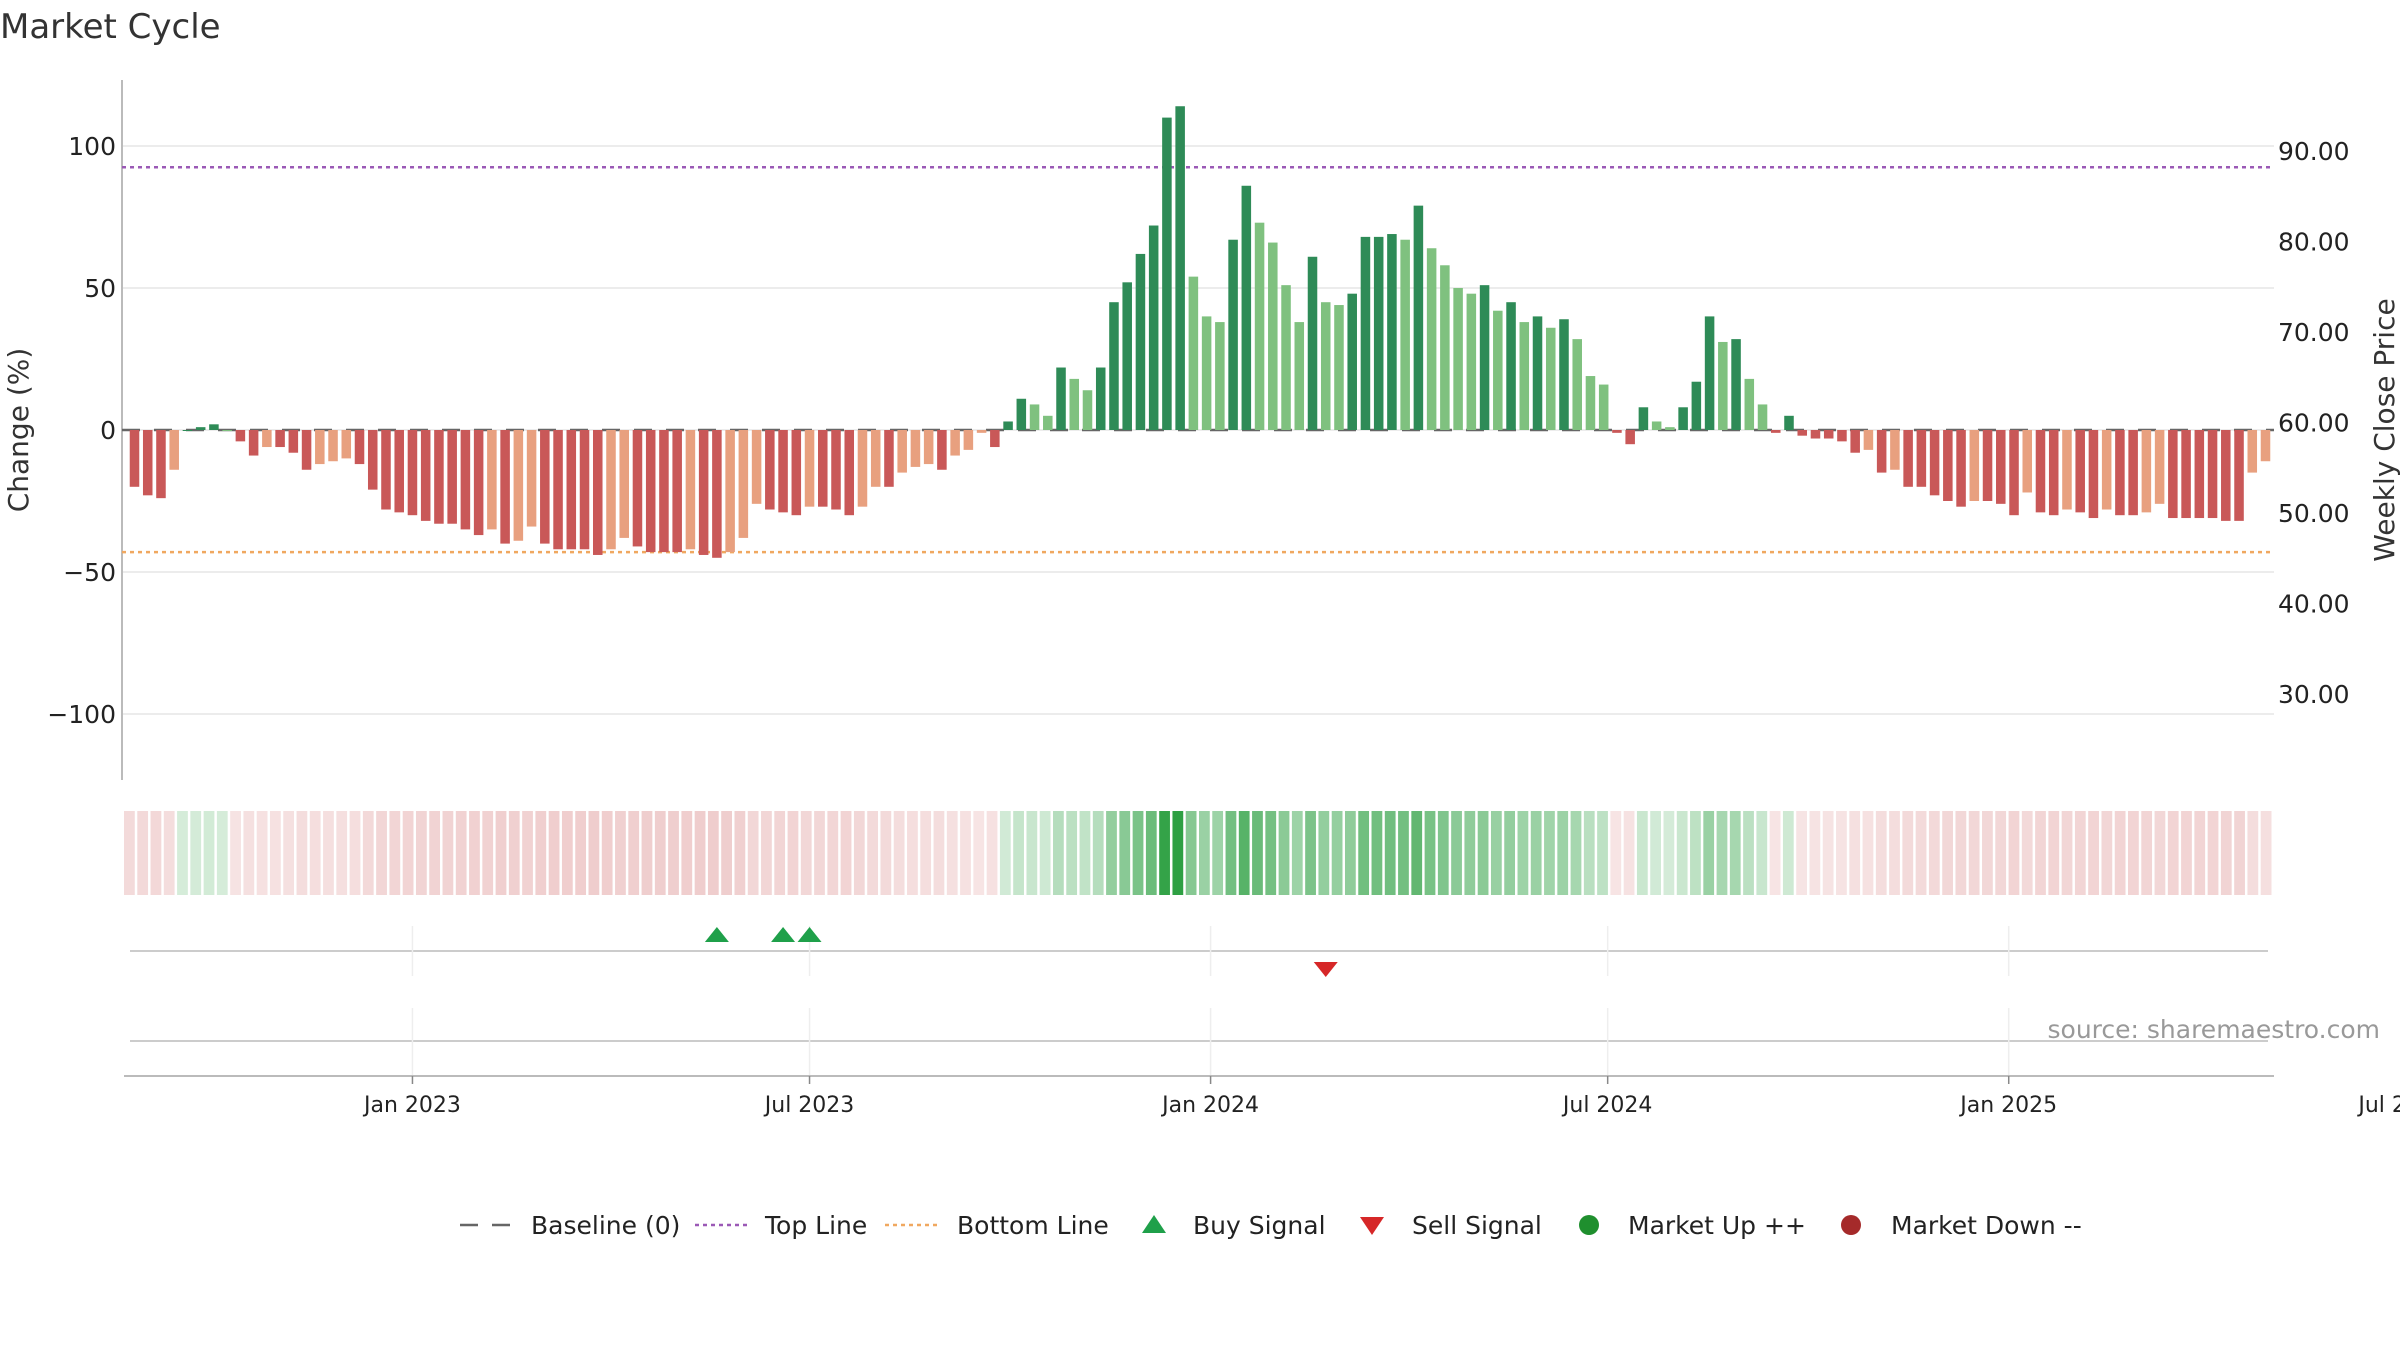 The width and height of the screenshot is (2400, 1350). What do you see at coordinates (2384, 429) in the screenshot?
I see `right-y-axis-label: Weekly Close Price` at bounding box center [2384, 429].